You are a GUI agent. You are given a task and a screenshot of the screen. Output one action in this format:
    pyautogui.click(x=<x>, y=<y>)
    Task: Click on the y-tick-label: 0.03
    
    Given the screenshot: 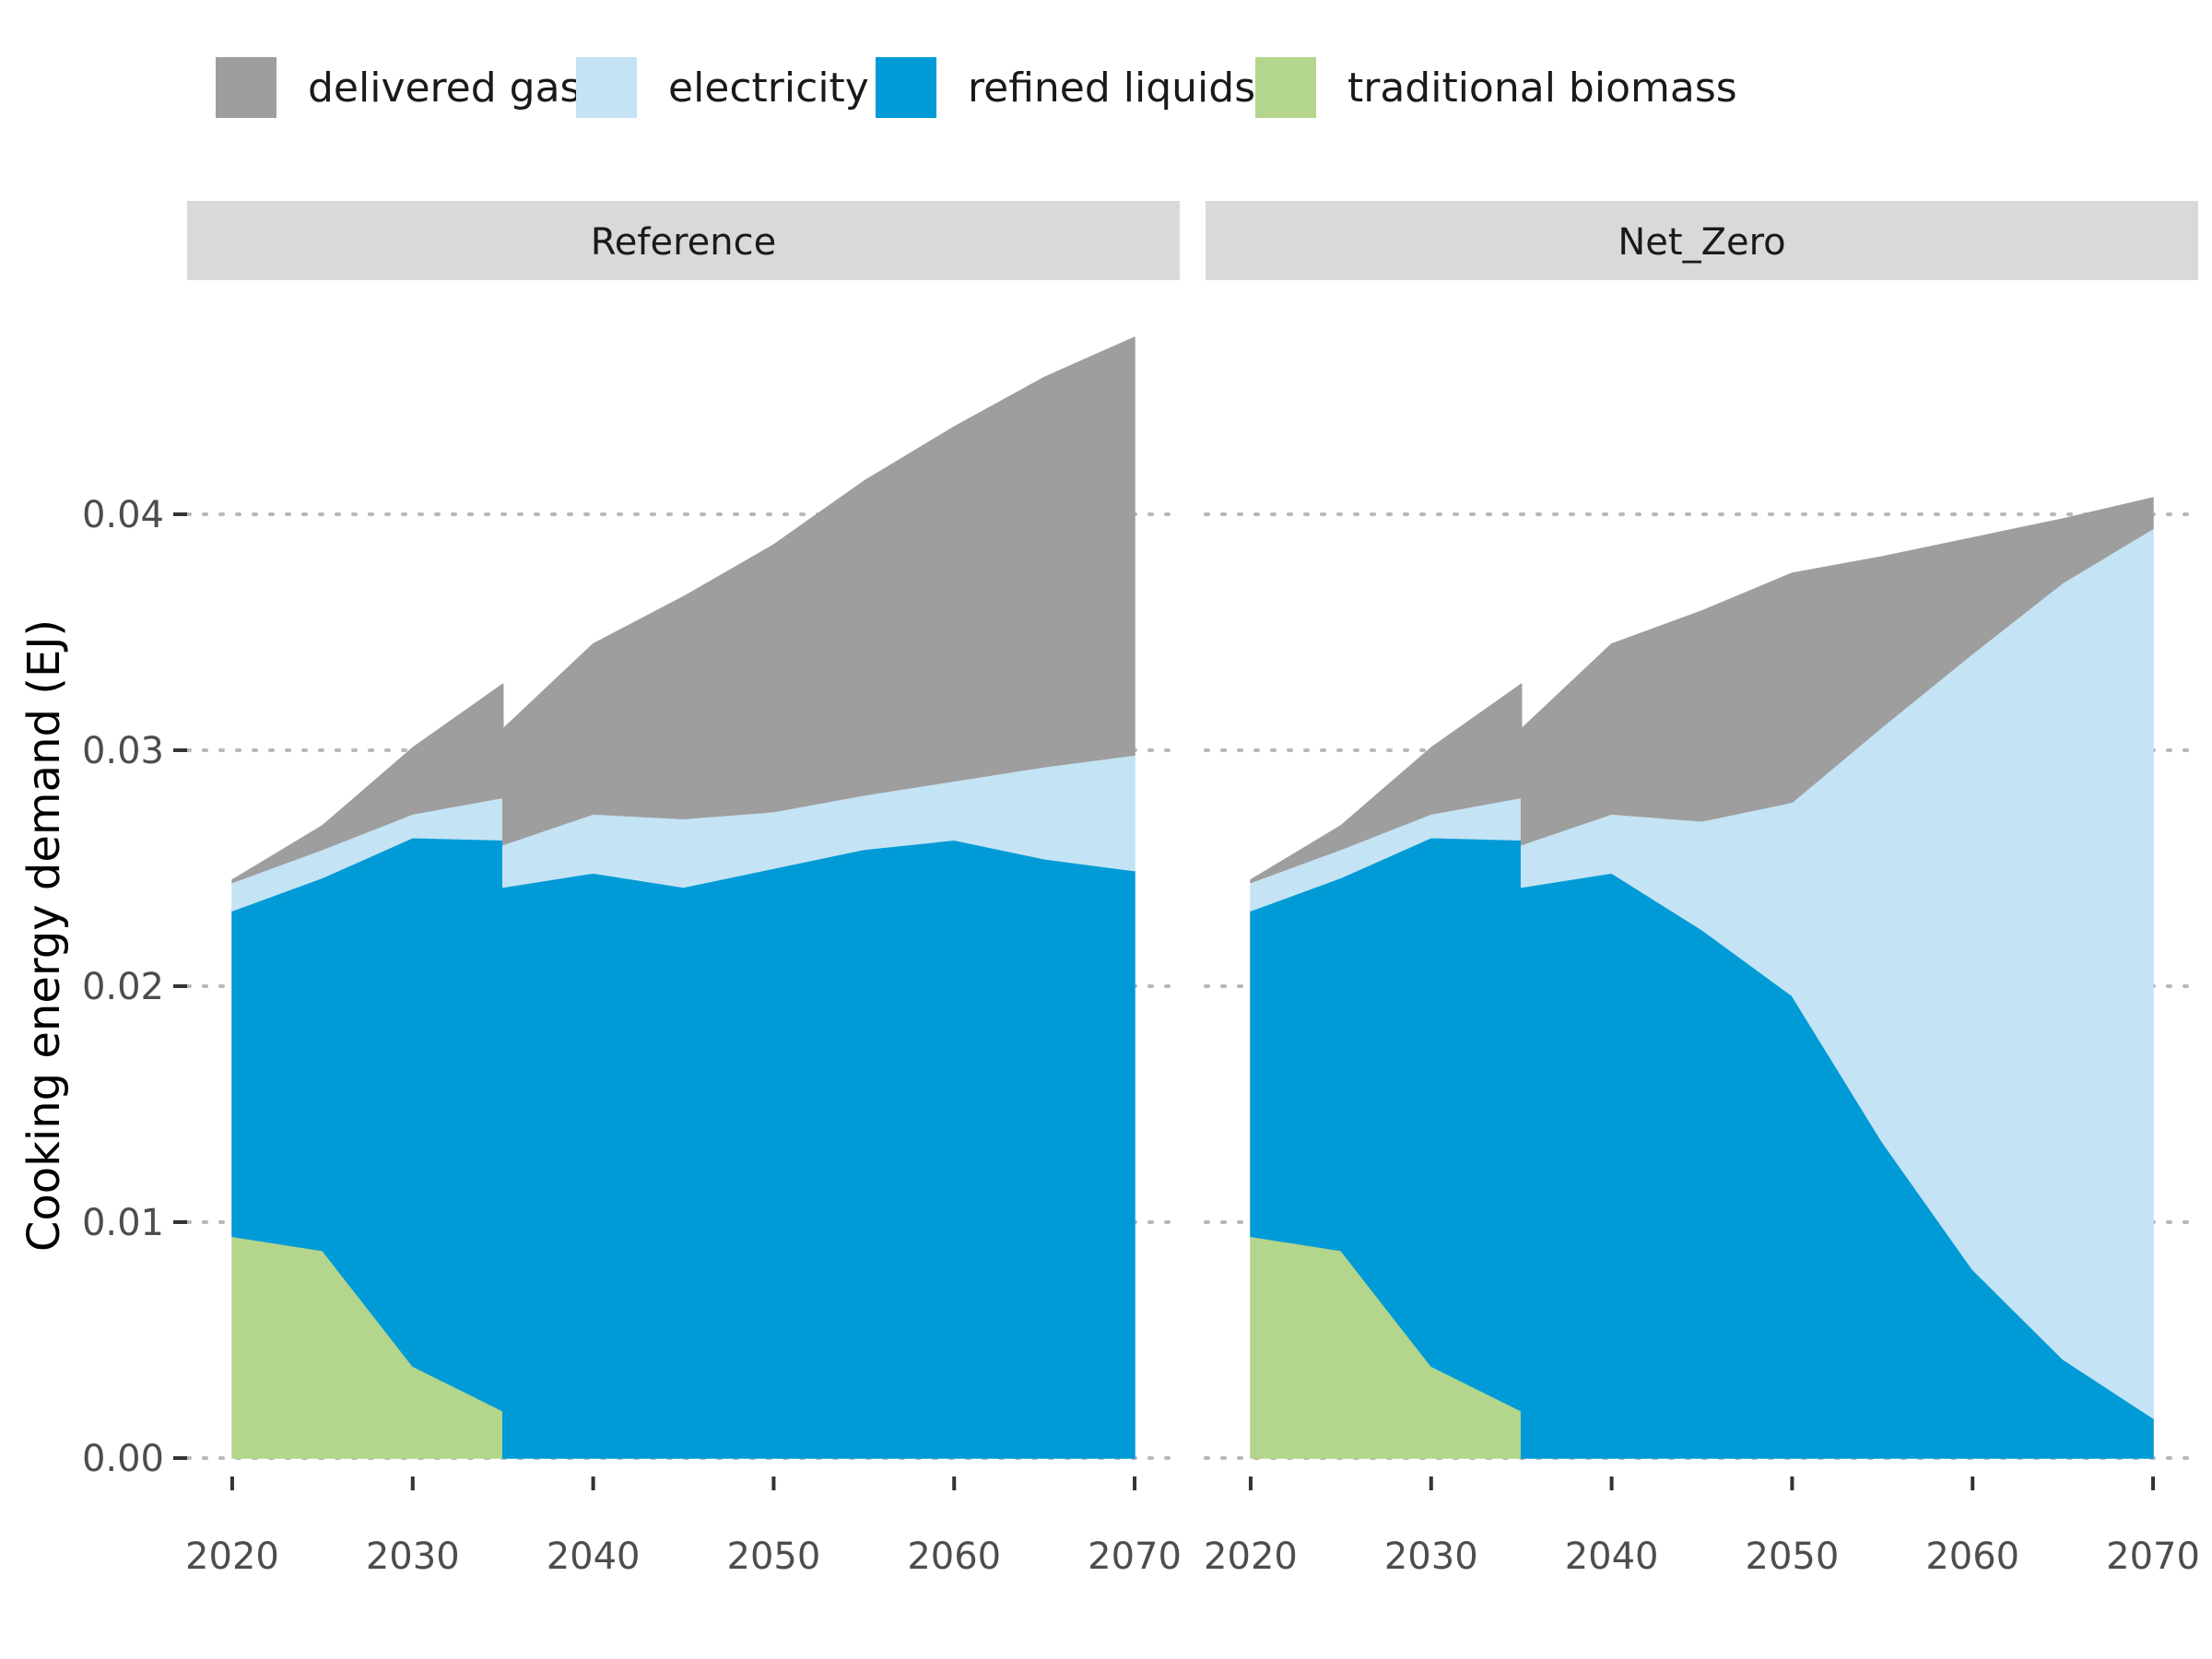 What is the action you would take?
    pyautogui.click(x=123, y=751)
    